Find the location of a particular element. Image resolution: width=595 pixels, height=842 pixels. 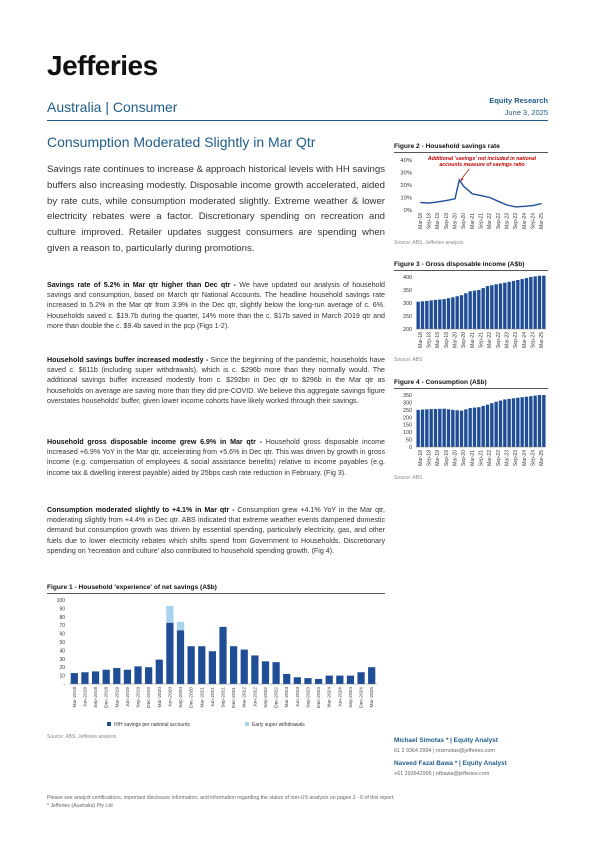

fig1-legend-swatch-super is located at coordinates (247, 724).